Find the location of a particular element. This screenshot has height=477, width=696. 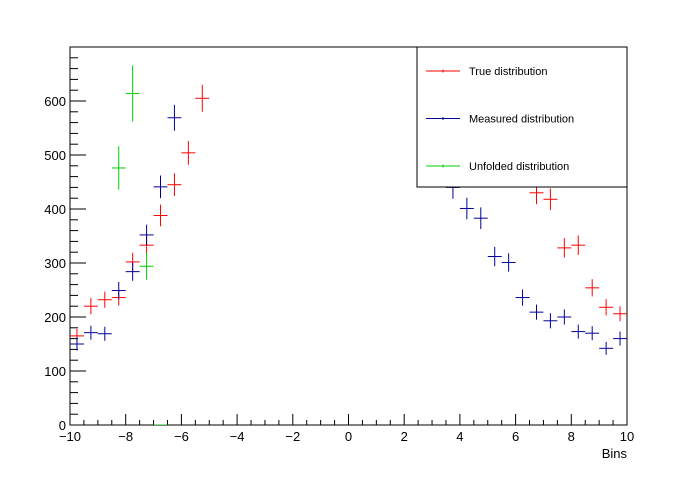

x-tick-label: −4 is located at coordinates (237, 436).